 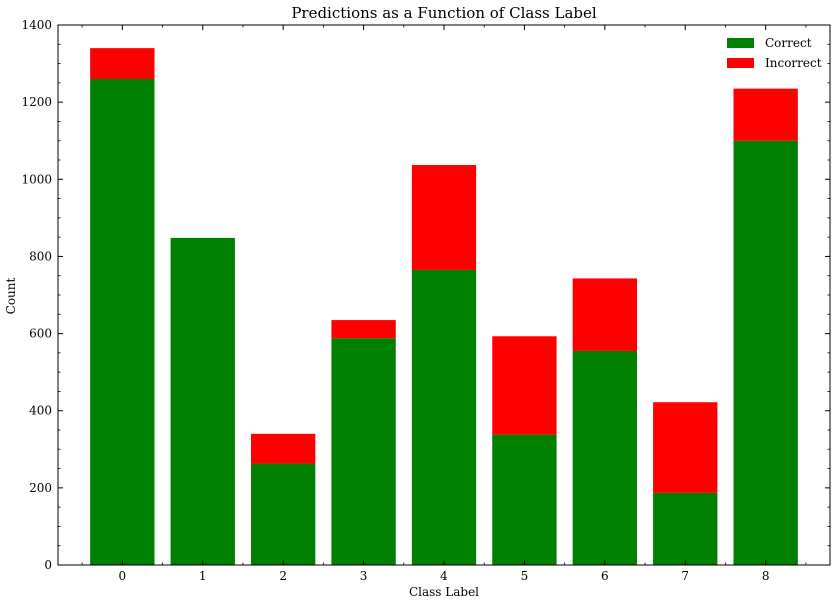 I want to click on legend-swatch-incorrect, so click(x=740, y=63).